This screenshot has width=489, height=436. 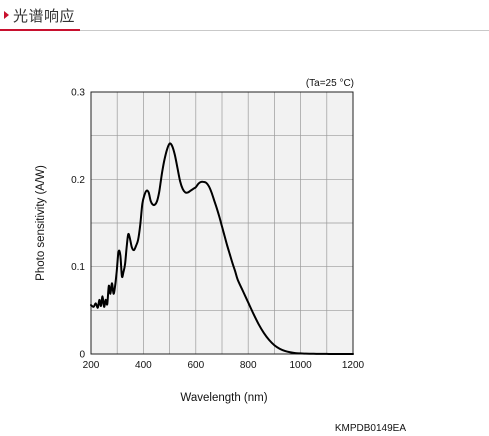 I want to click on figure-code: KMPDB0149EA, so click(x=370, y=428).